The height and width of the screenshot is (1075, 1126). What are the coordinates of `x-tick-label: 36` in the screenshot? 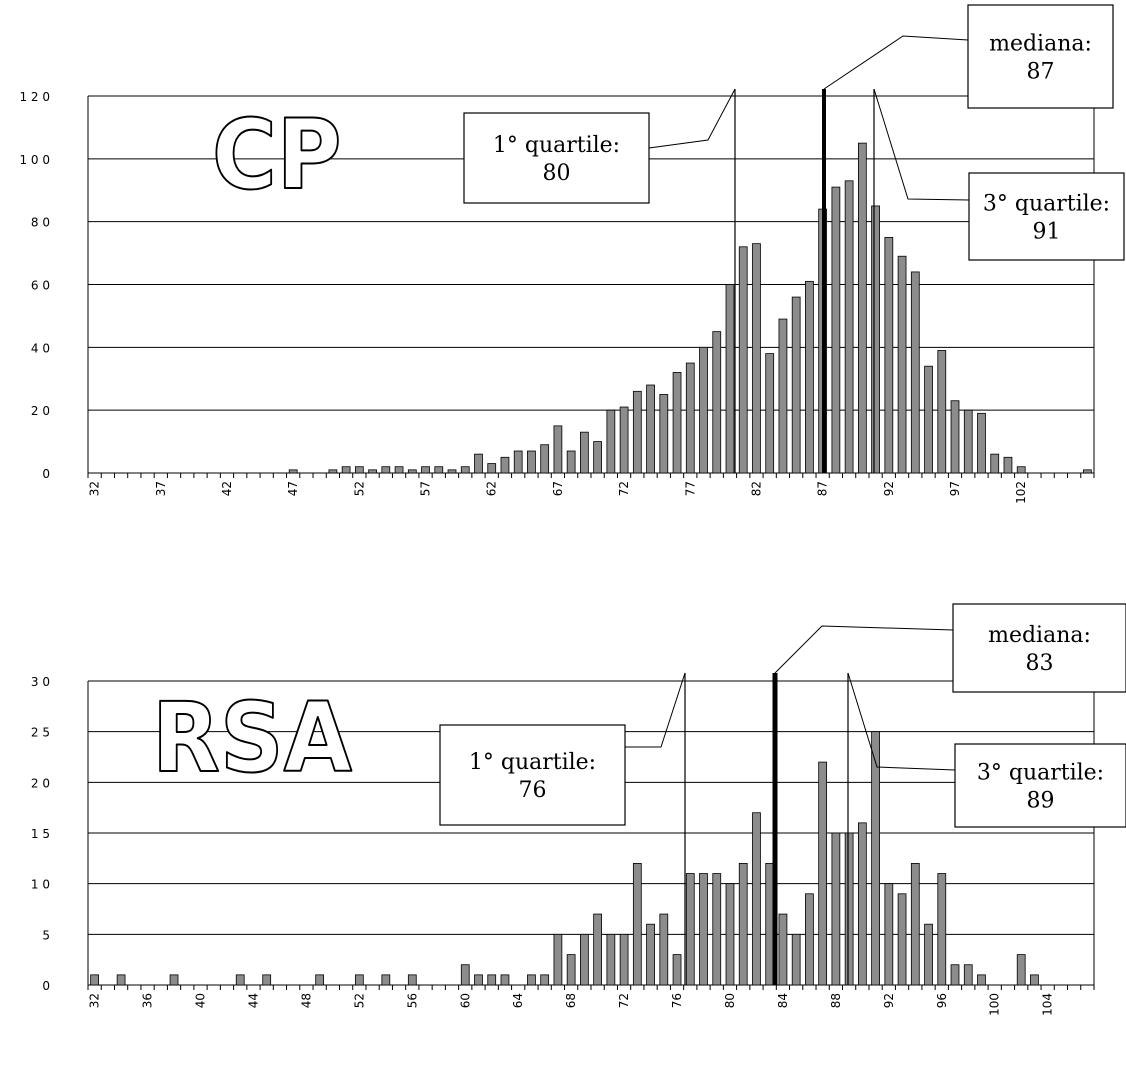 It's located at (148, 1000).